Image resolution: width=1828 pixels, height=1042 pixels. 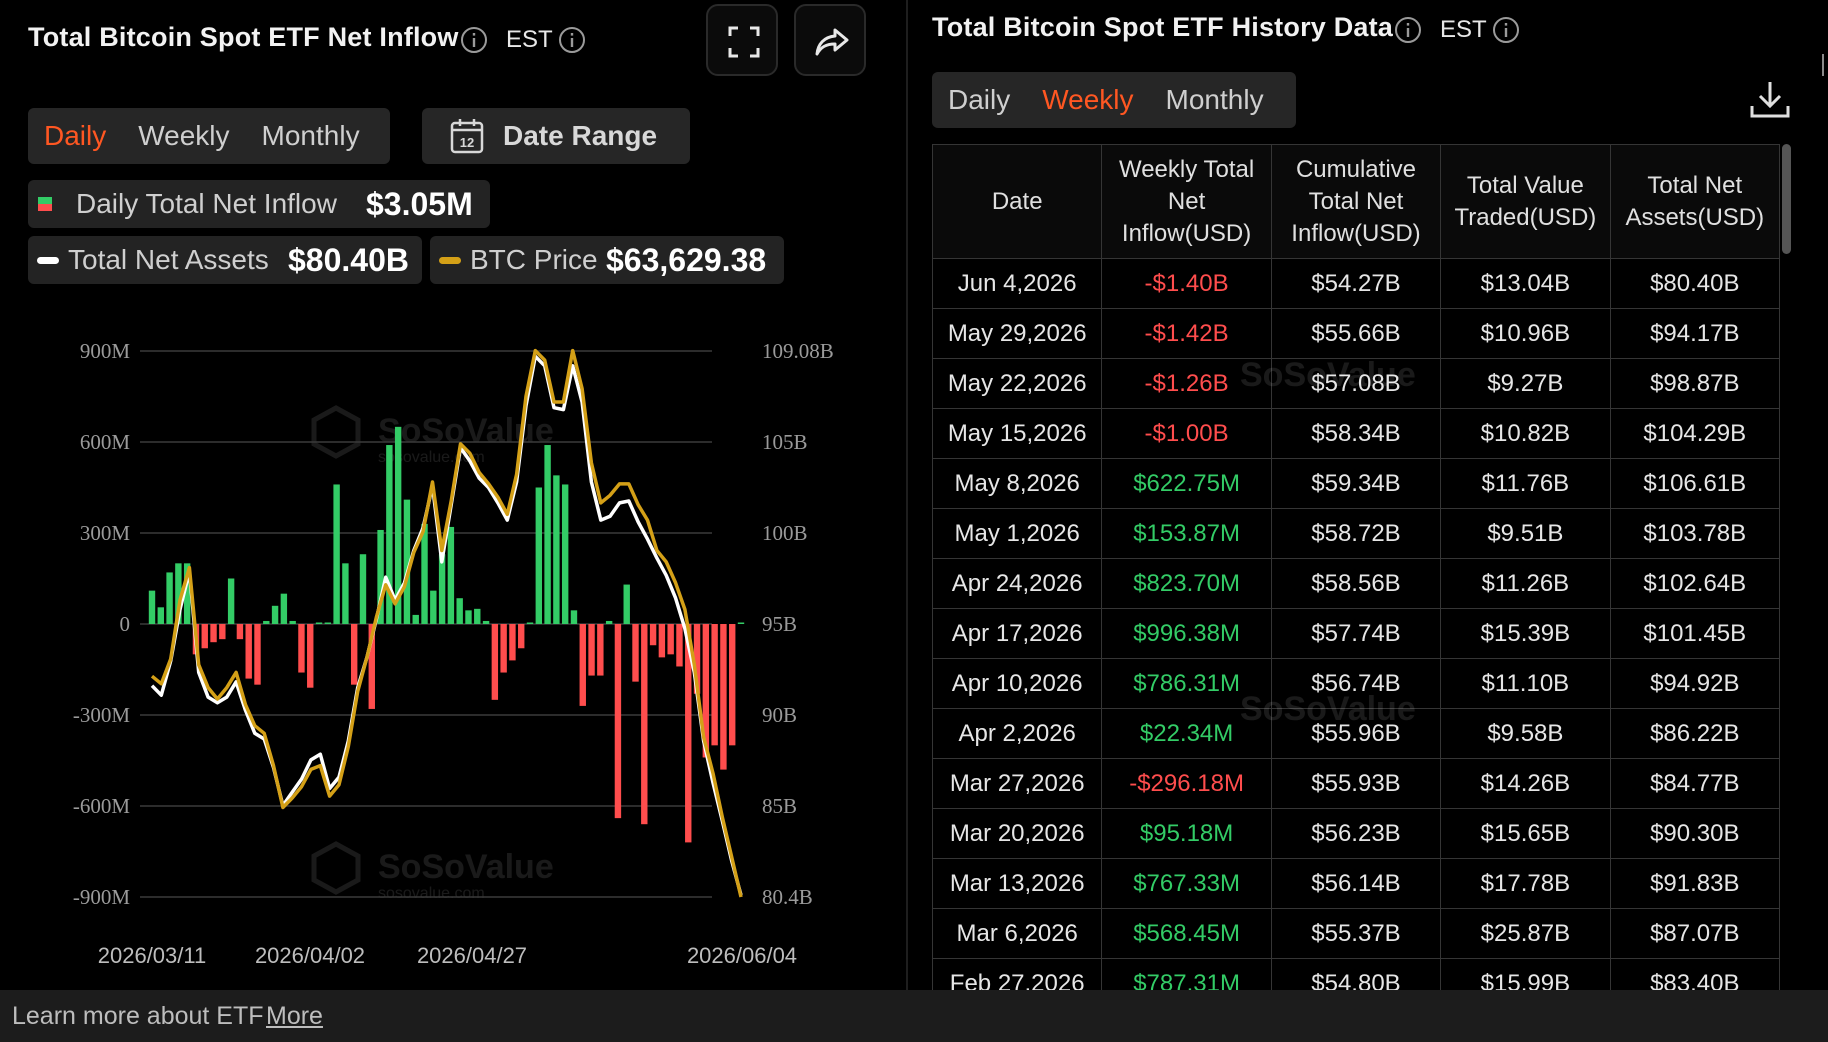 I want to click on column-header-net-assets: Total Net Assets(USD), so click(x=1694, y=201).